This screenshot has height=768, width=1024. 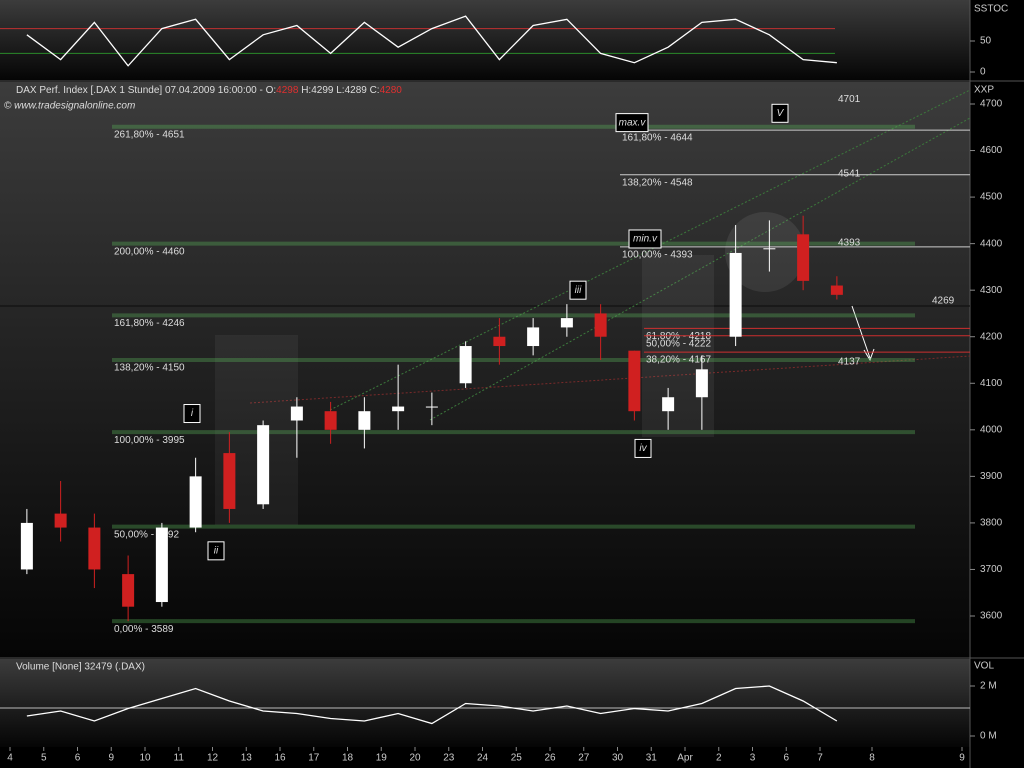 What do you see at coordinates (991, 383) in the screenshot?
I see `y-tick-label: 4100` at bounding box center [991, 383].